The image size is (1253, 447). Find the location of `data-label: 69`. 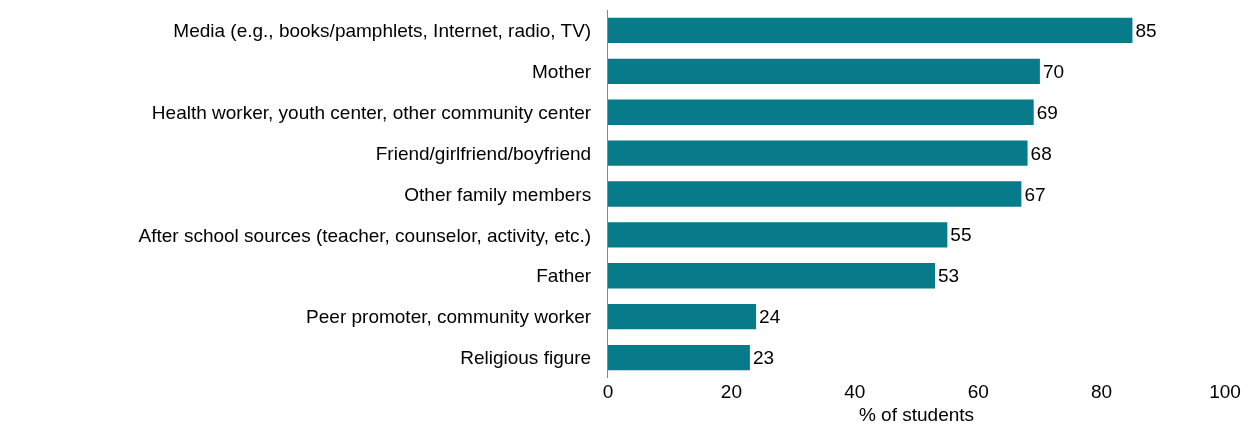

data-label: 69 is located at coordinates (1047, 112).